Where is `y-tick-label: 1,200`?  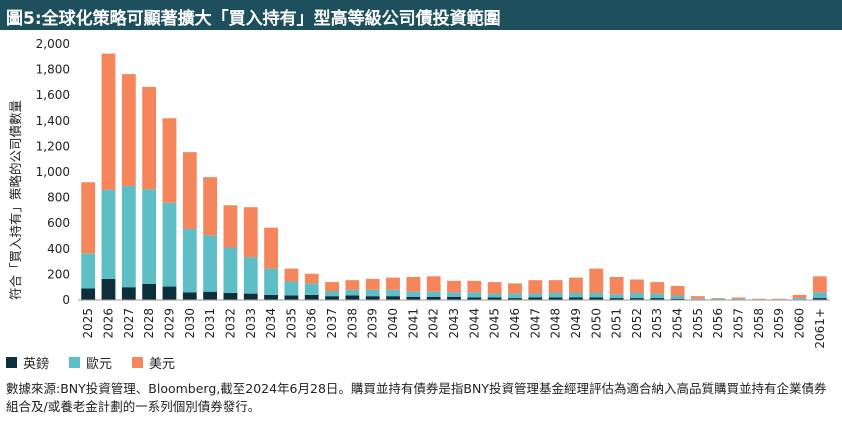 y-tick-label: 1,200 is located at coordinates (53, 146).